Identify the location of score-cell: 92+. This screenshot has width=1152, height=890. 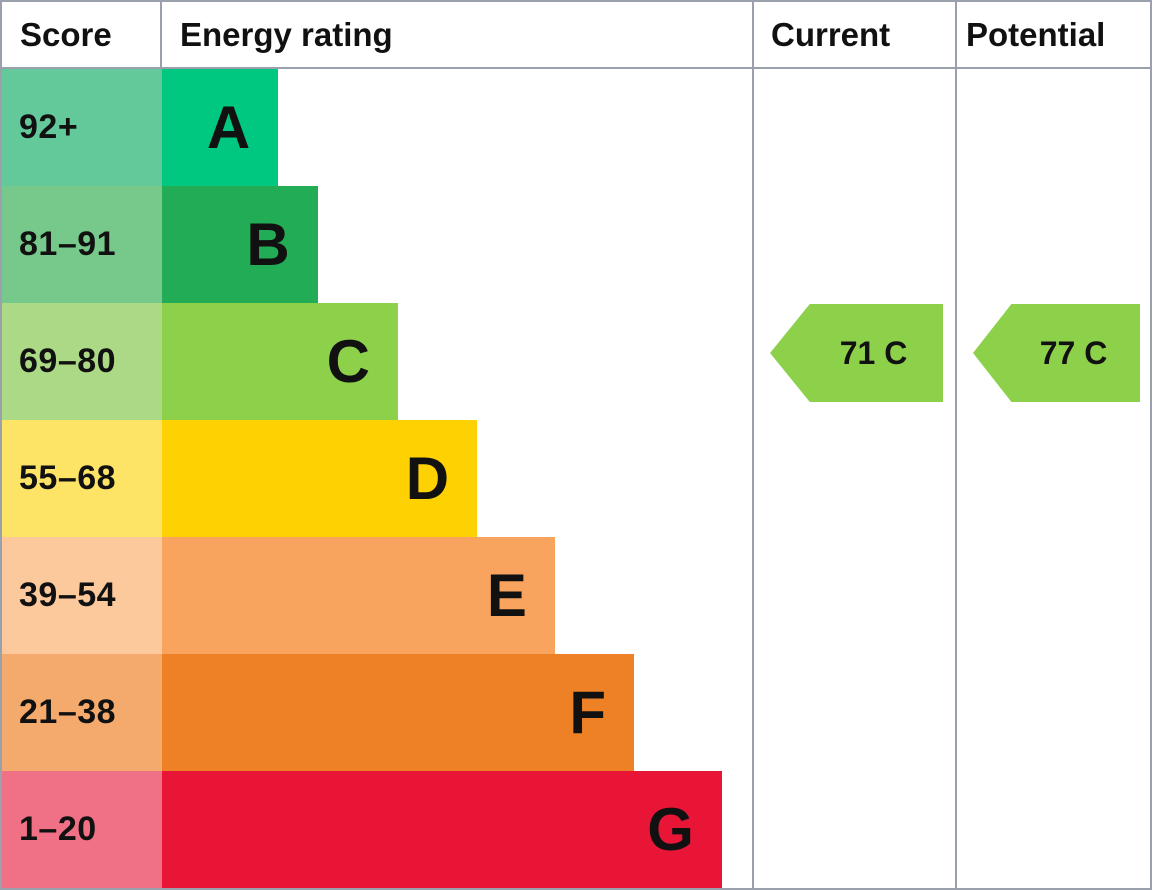
(82, 127).